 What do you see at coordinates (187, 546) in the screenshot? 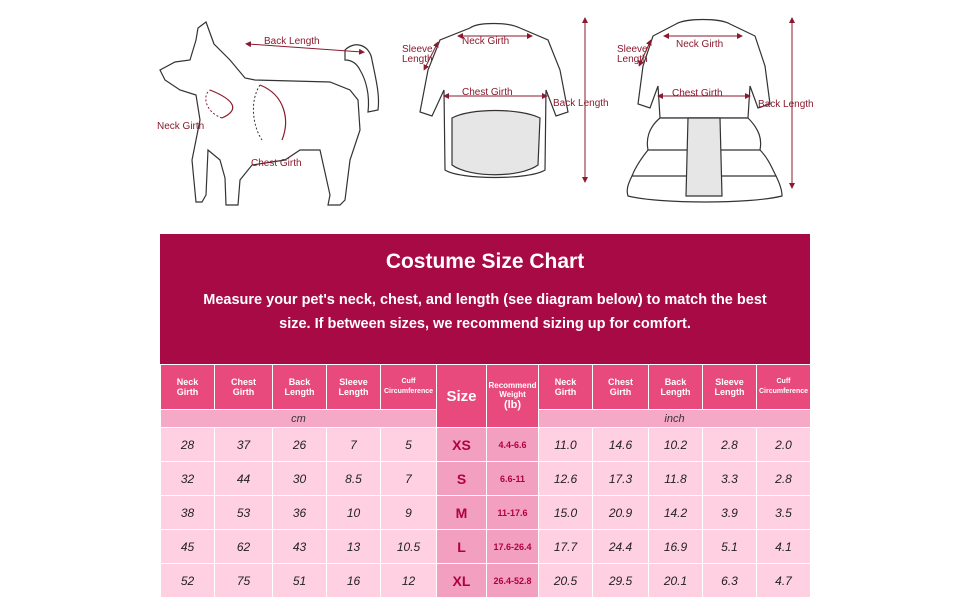
I see `cm-value-cell: 45` at bounding box center [187, 546].